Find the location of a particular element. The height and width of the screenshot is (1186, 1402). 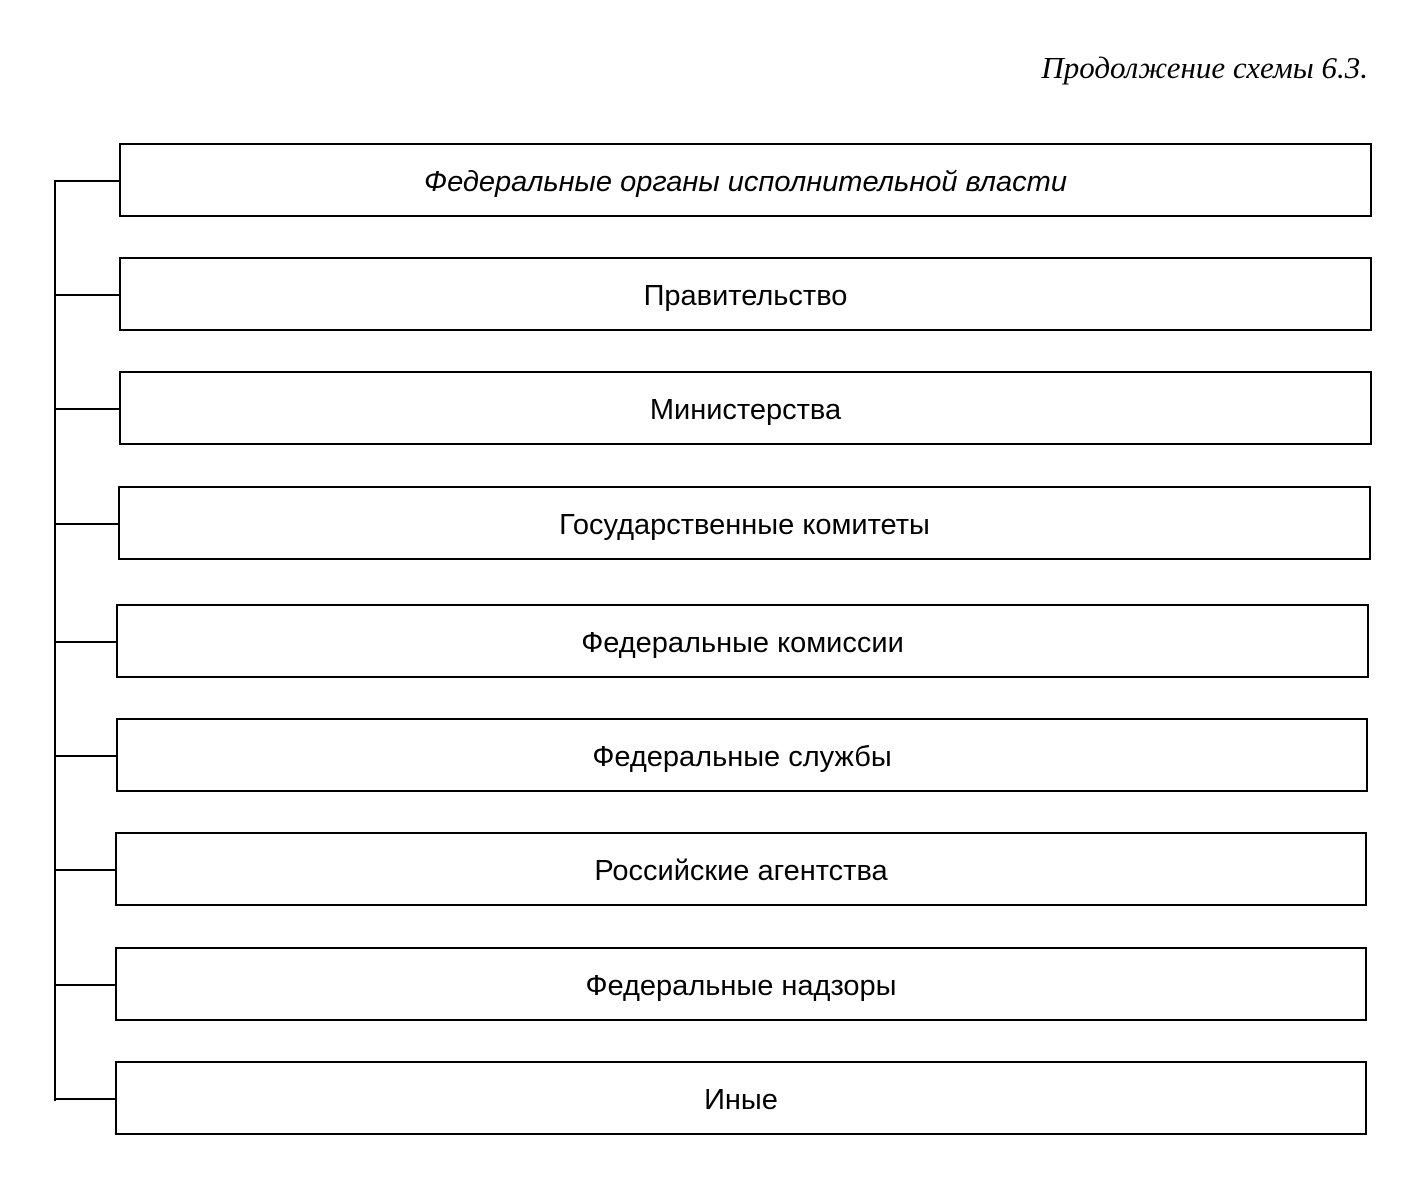

box-label: Государственные комитеты is located at coordinates (744, 524).